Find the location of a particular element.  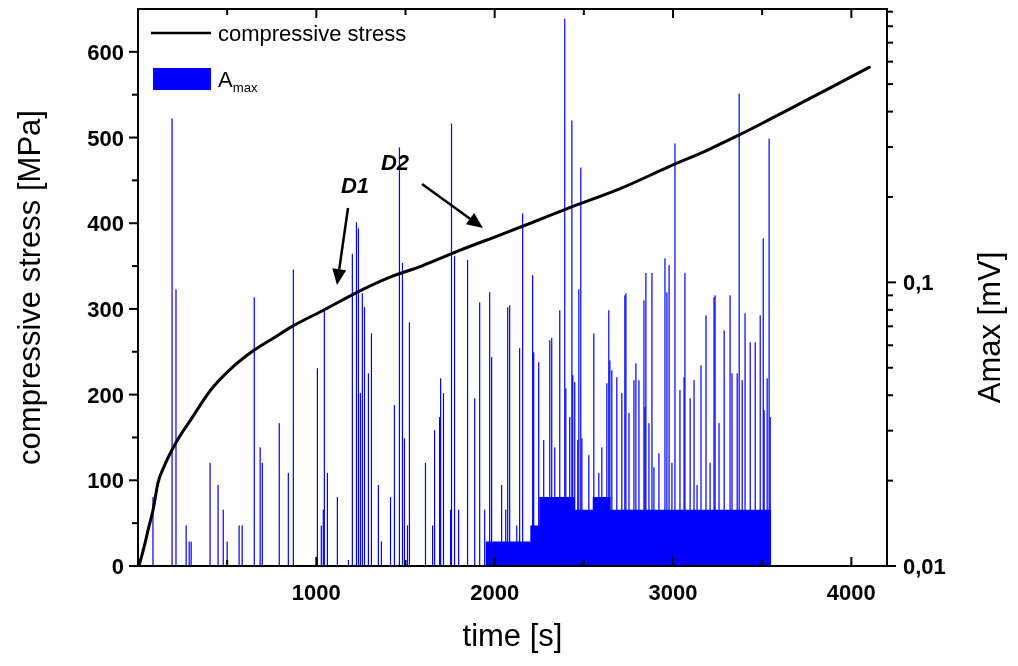

y2-tick-label: 0,1 is located at coordinates (918, 283).